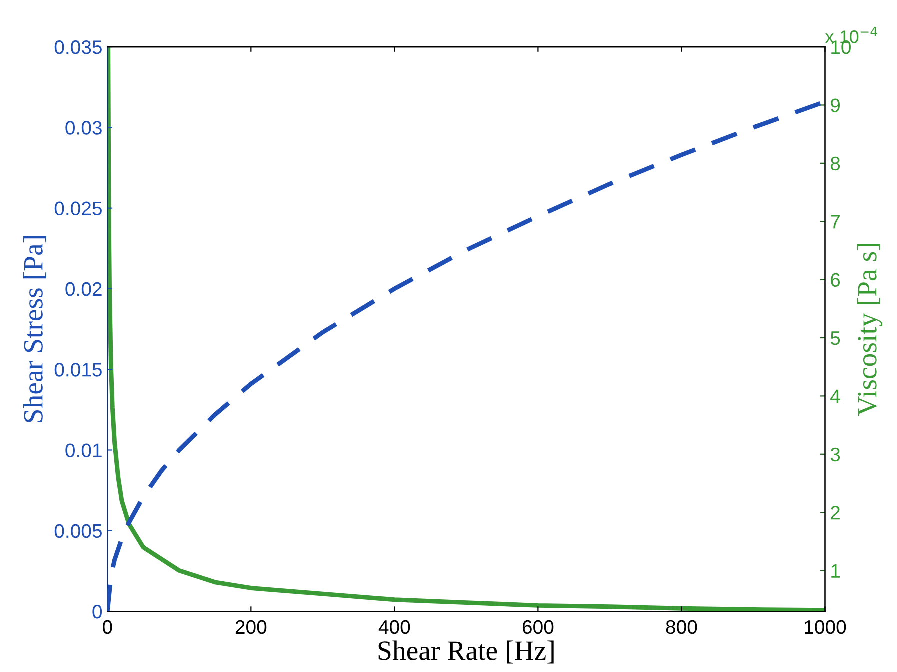 The height and width of the screenshot is (672, 897). Describe the element at coordinates (835, 455) in the screenshot. I see `y2-tick-label: 3` at that location.